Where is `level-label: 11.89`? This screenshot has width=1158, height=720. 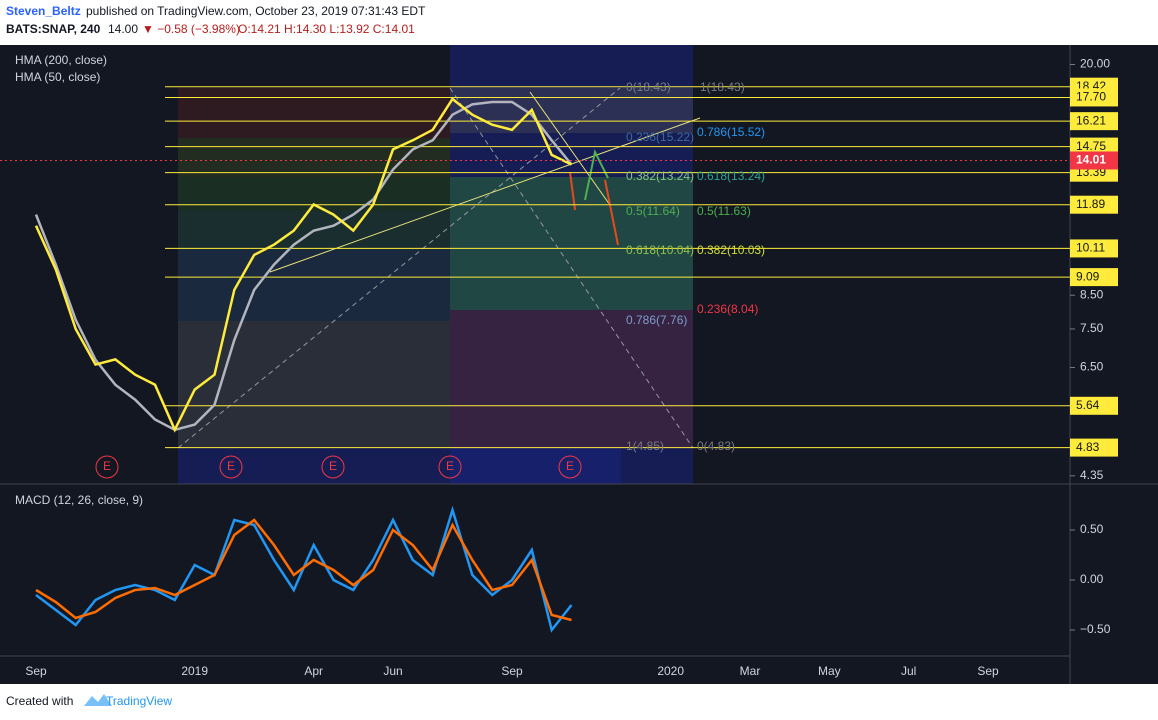
level-label: 11.89 is located at coordinates (1090, 204).